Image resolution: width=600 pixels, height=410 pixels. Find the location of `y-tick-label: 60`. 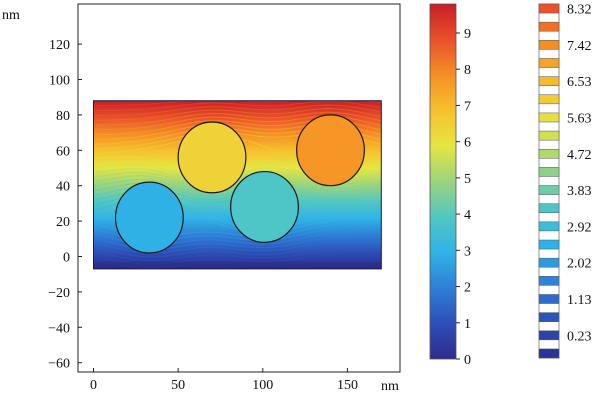

y-tick-label: 60 is located at coordinates (63, 151).